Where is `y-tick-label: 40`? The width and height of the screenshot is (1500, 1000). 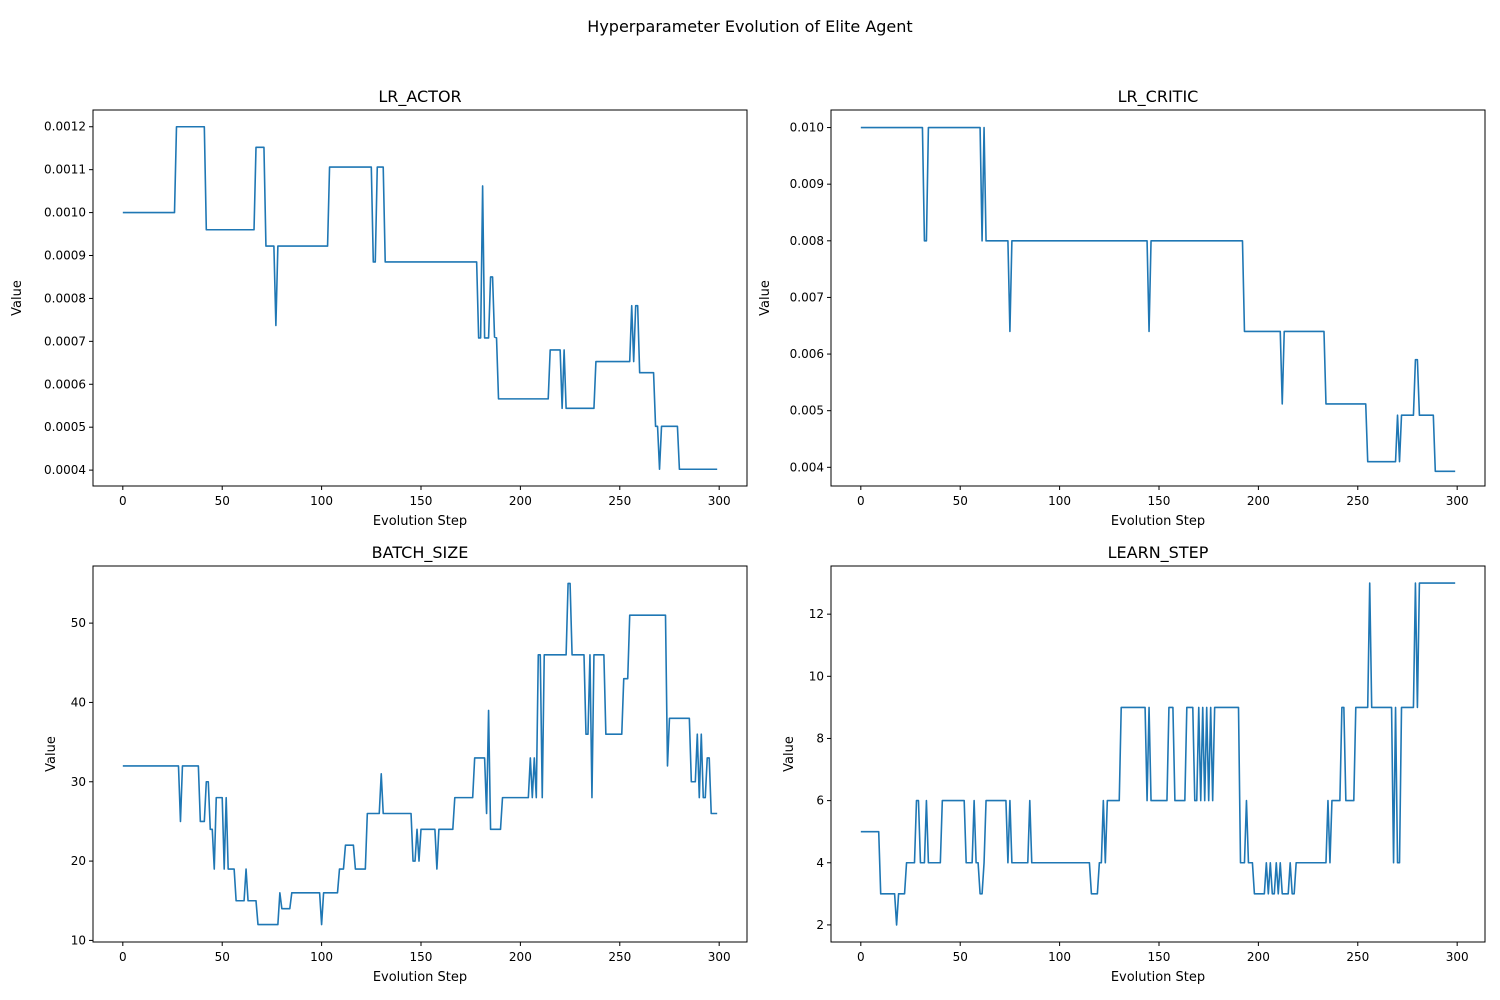 y-tick-label: 40 is located at coordinates (78, 702).